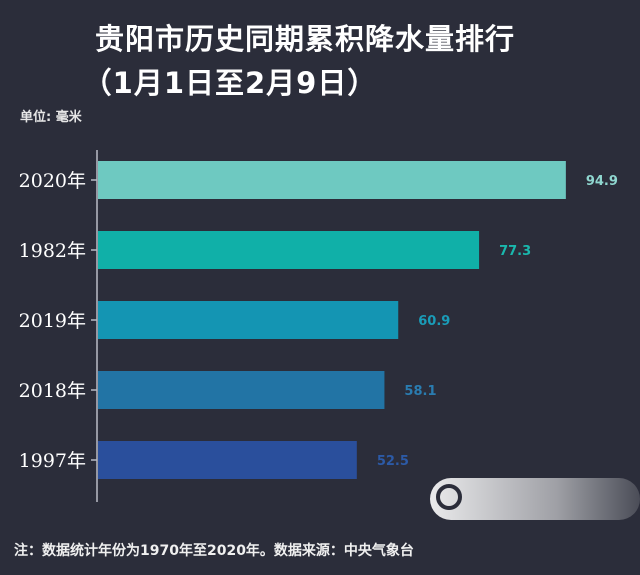 The image size is (640, 575). I want to click on value-label: 58.1, so click(420, 391).